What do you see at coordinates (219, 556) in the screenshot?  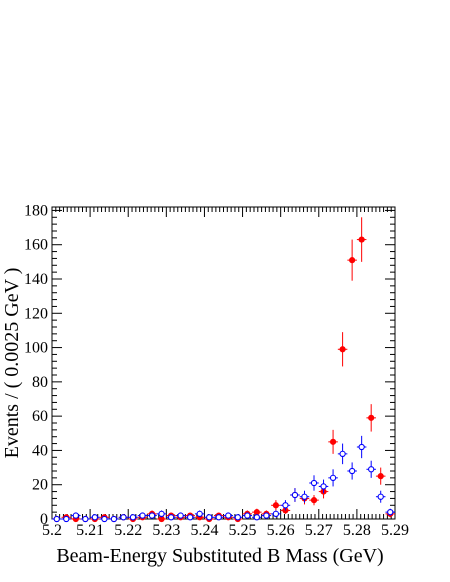 I see `x-axis-title: Beam-Energy Substituted B Mass (GeV)` at bounding box center [219, 556].